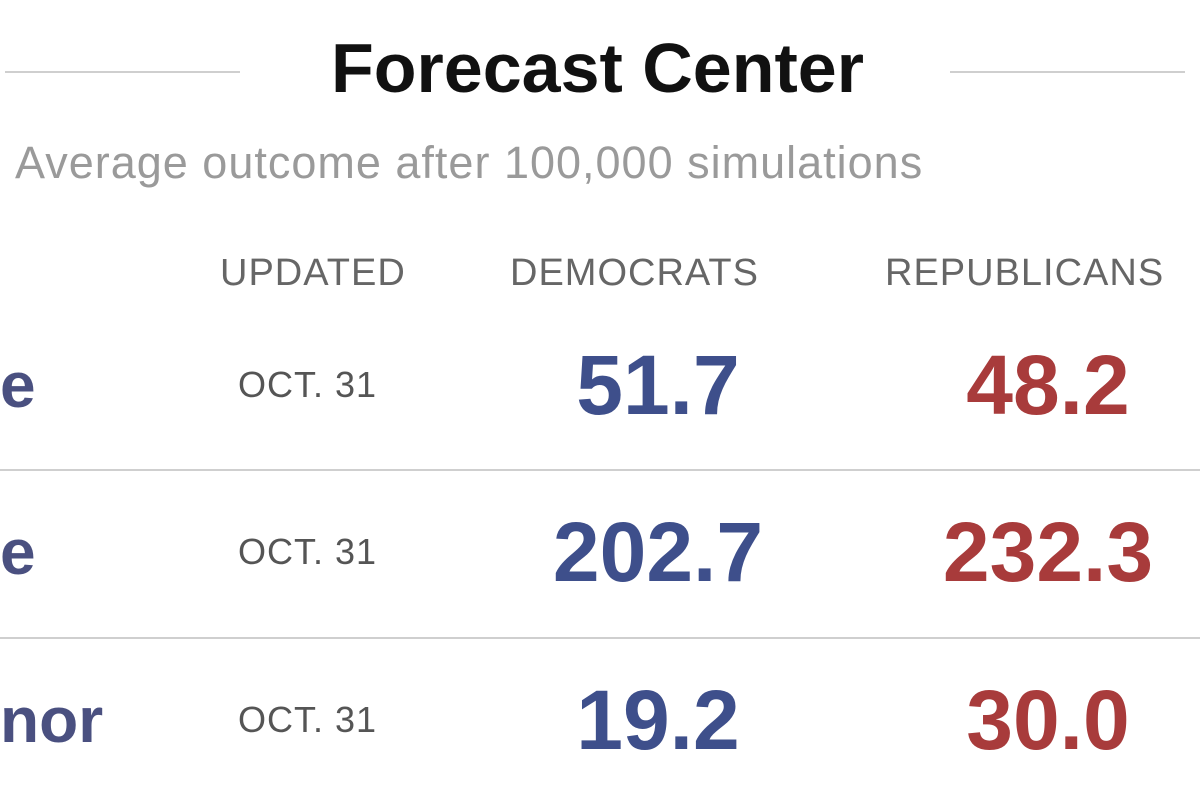  I want to click on democrats-value: 202.7, so click(658, 552).